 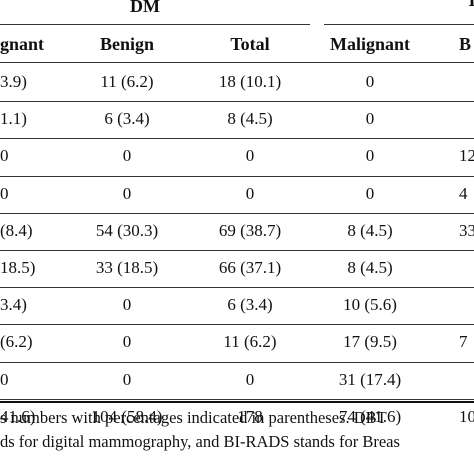 What do you see at coordinates (127, 267) in the screenshot?
I see `table-cell: 33 (18.5)` at bounding box center [127, 267].